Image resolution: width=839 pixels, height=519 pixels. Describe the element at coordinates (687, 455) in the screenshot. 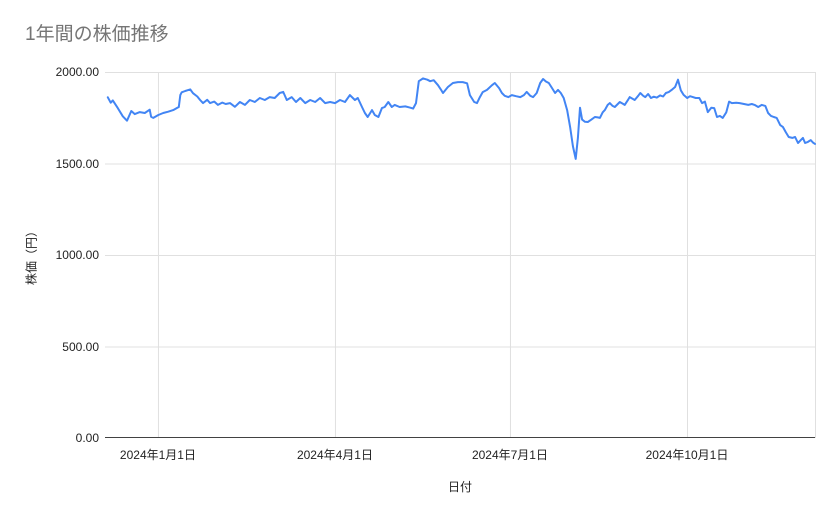

I see `x-tick-label: 2024年10月1日` at that location.